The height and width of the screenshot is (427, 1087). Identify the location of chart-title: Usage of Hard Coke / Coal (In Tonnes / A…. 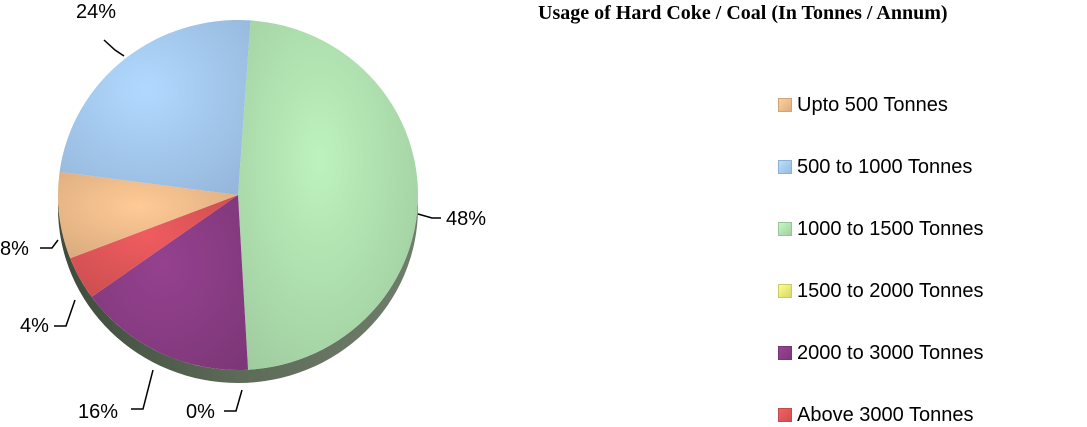
(743, 13).